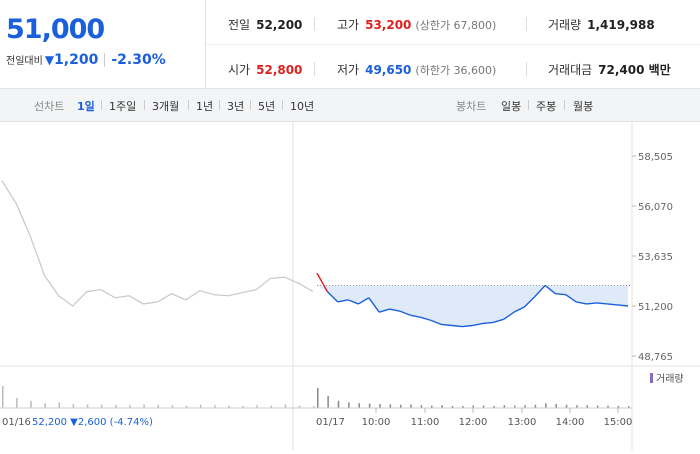  Describe the element at coordinates (239, 70) in the screenshot. I see `stat-label: 시가` at that location.